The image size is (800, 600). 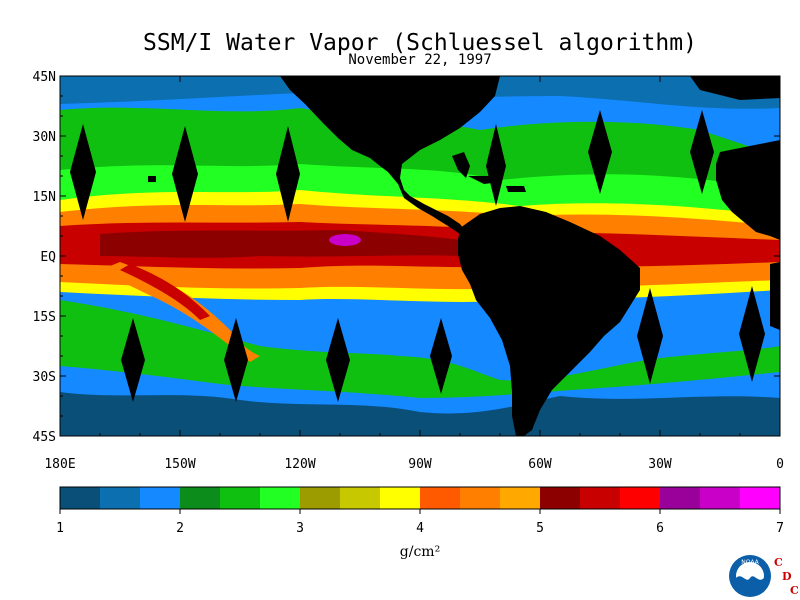 I want to click on land-africa, so click(x=748, y=190).